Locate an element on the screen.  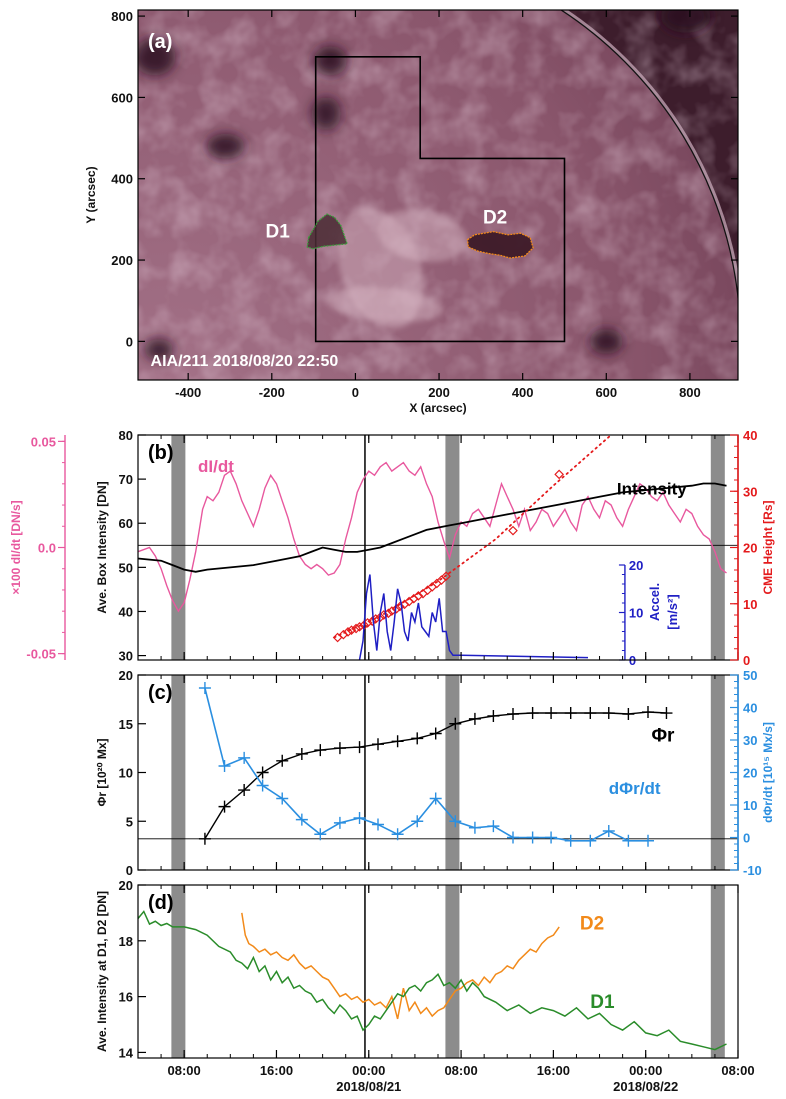
accel-tick-label: 10 is located at coordinates (636, 613).